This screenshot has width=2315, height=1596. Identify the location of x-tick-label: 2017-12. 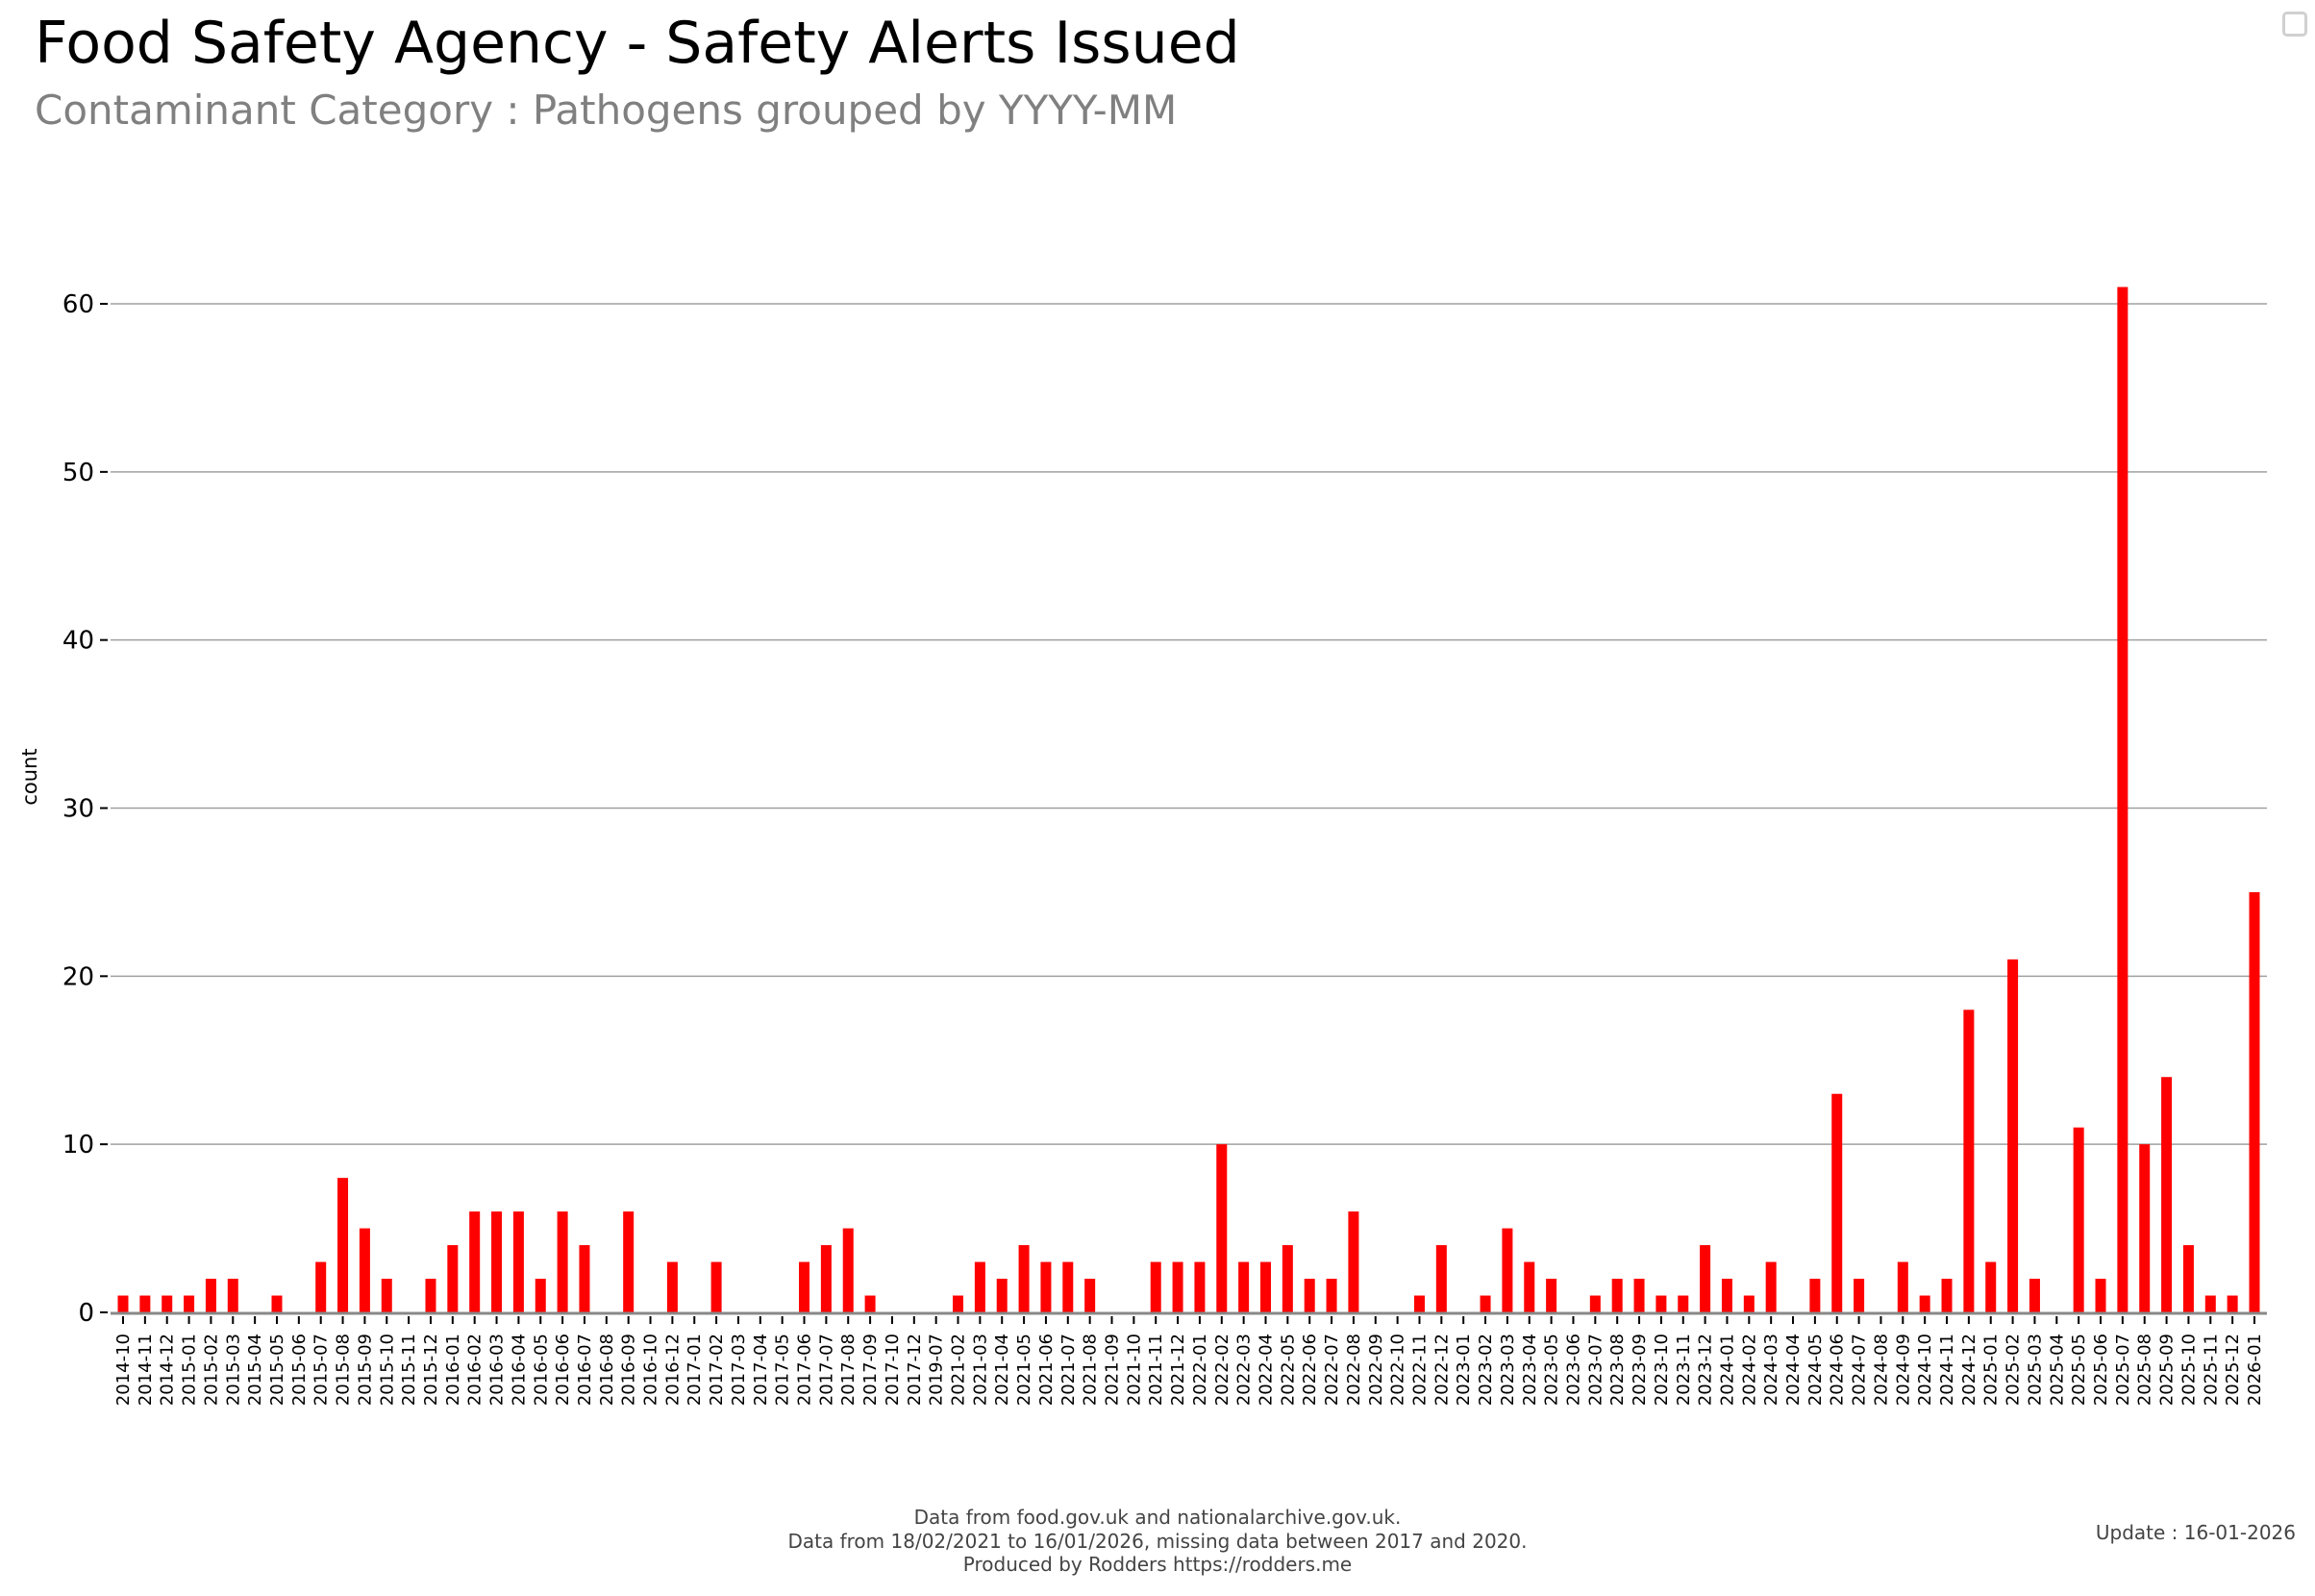
(915, 1370).